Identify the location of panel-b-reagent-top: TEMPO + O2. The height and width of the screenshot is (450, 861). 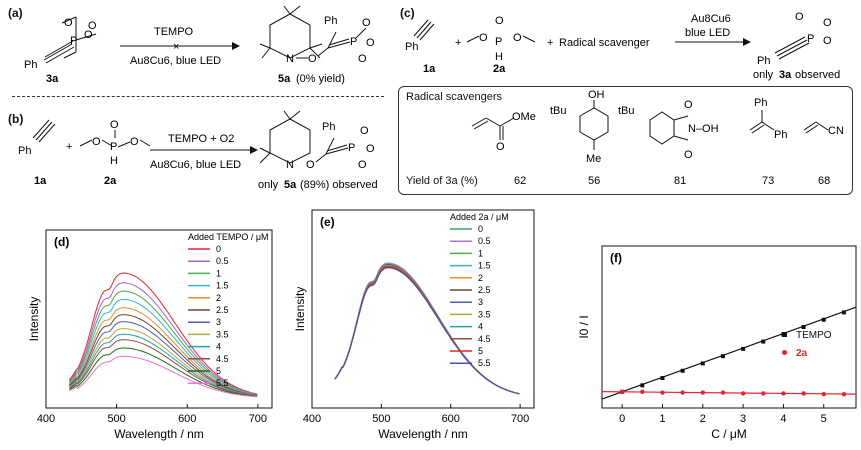
(201, 139).